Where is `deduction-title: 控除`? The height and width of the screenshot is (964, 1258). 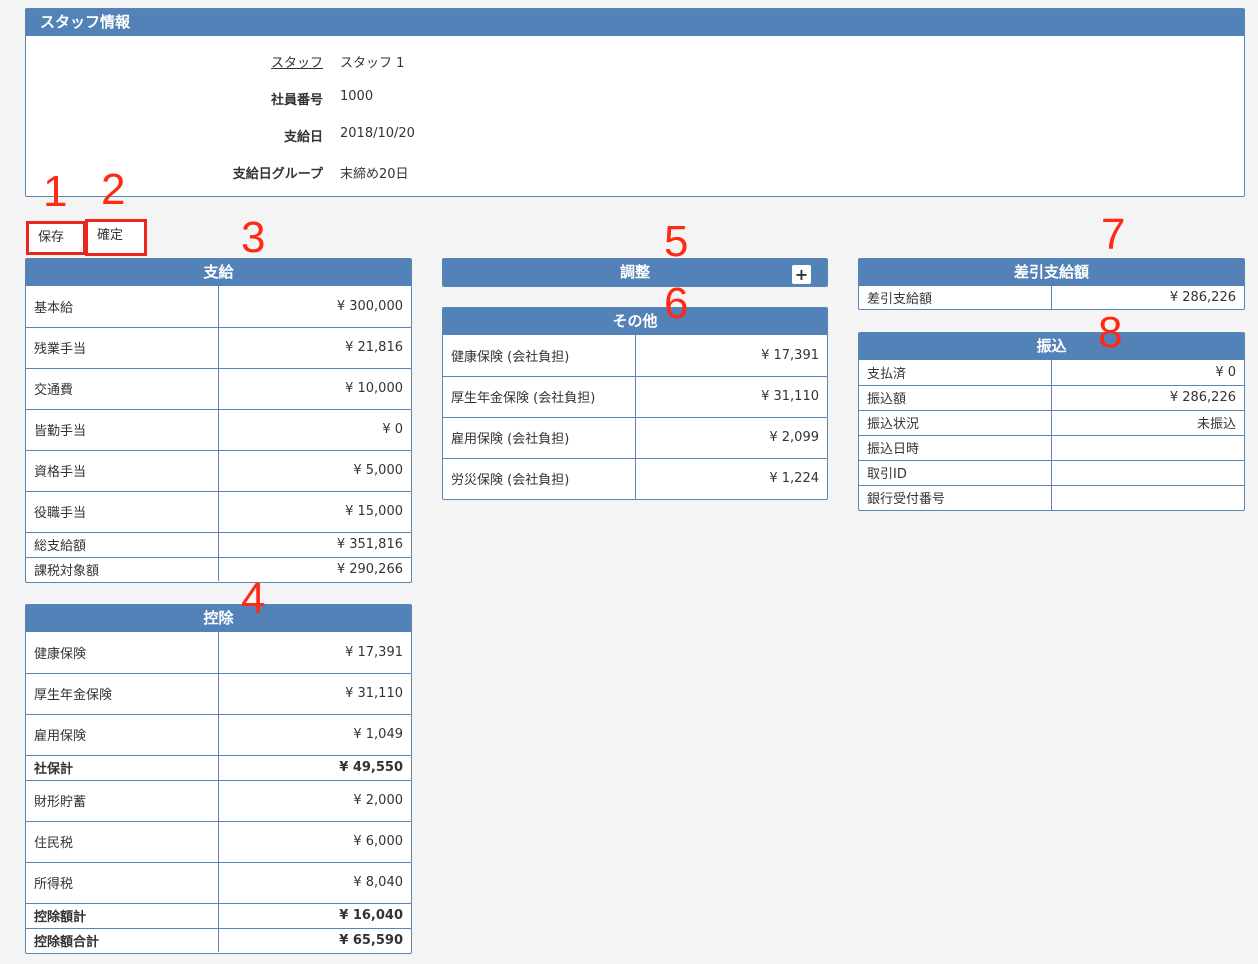 deduction-title: 控除 is located at coordinates (218, 618).